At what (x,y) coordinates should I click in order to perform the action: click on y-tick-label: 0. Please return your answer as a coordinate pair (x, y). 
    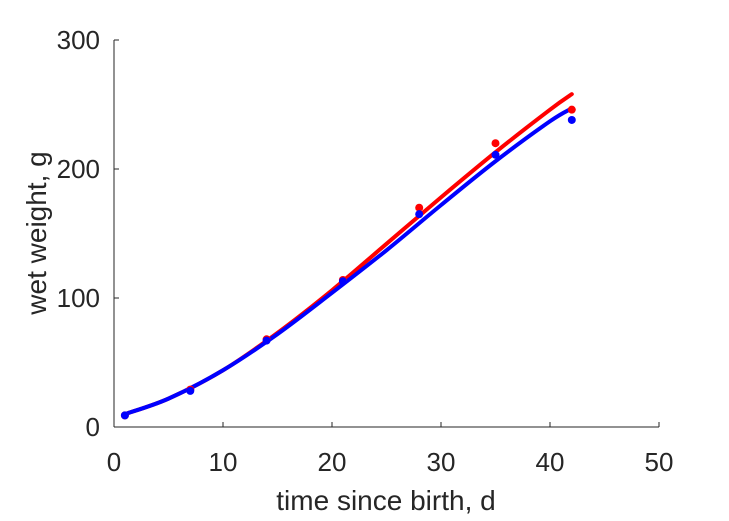
    Looking at the image, I should click on (93, 427).